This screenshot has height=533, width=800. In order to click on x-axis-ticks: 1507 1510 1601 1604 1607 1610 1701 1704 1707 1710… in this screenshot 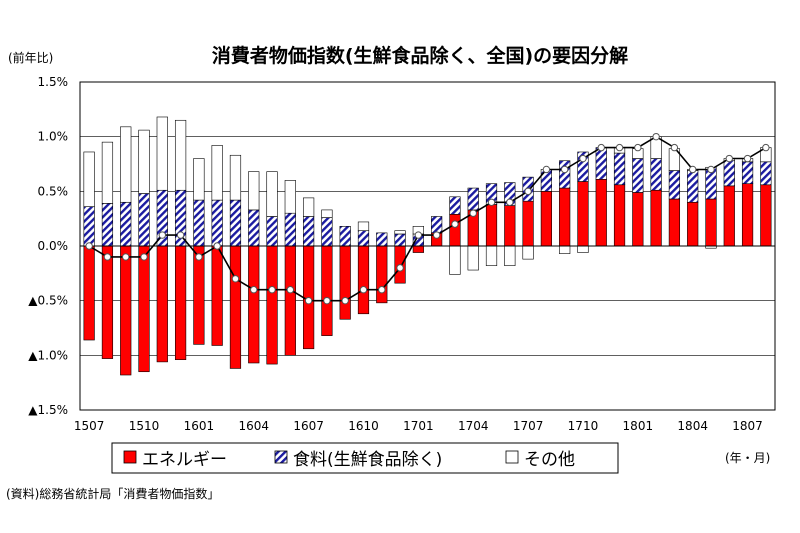, I will do `click(418, 426)`.